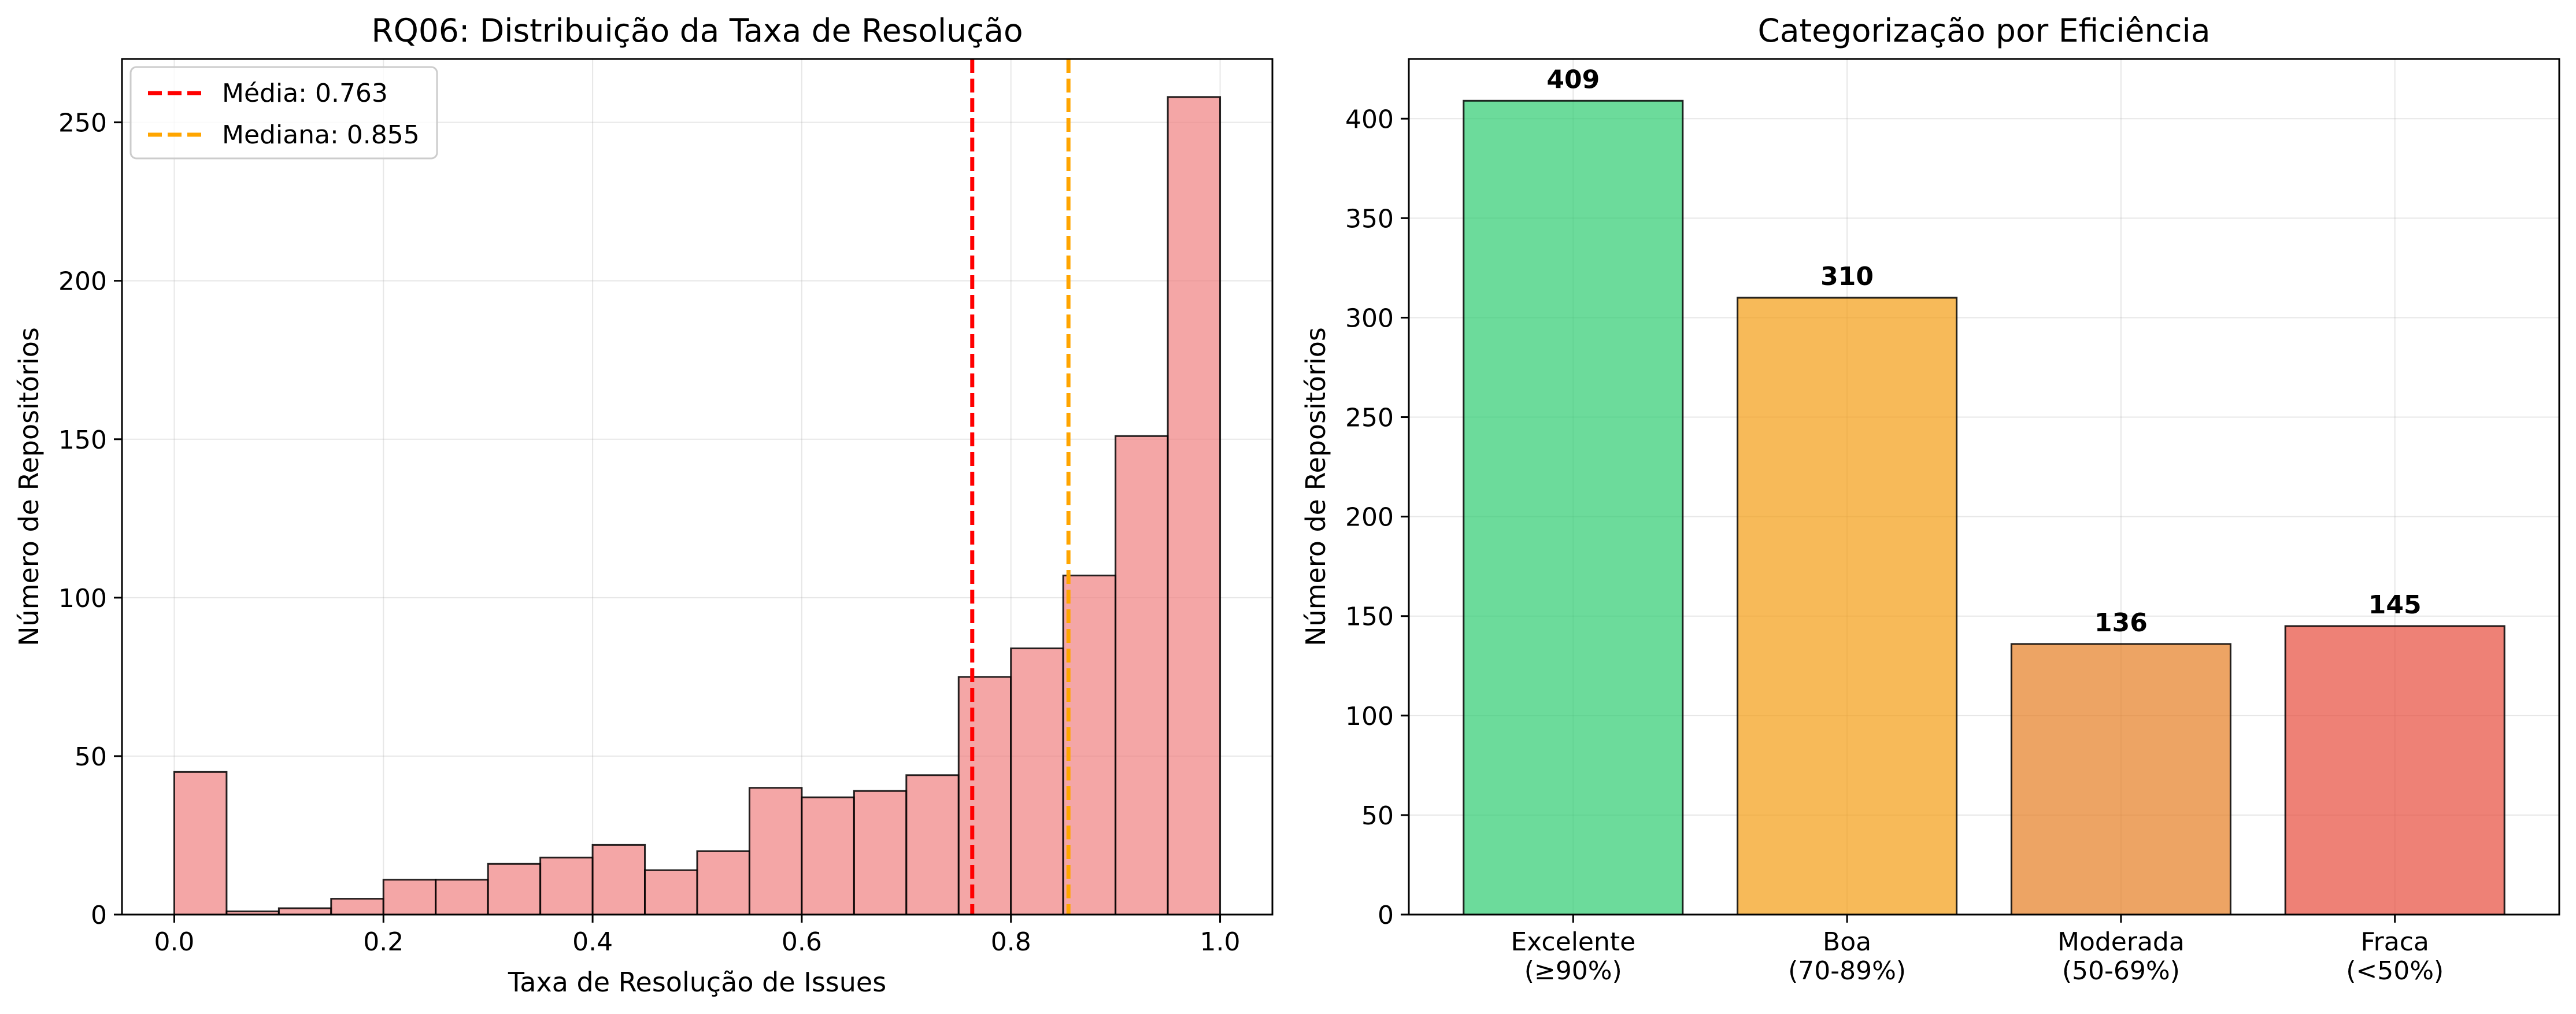 Image resolution: width=2576 pixels, height=1014 pixels. I want to click on histogram-legend: Média: 0.763 Mediana: 0.855, so click(283, 113).